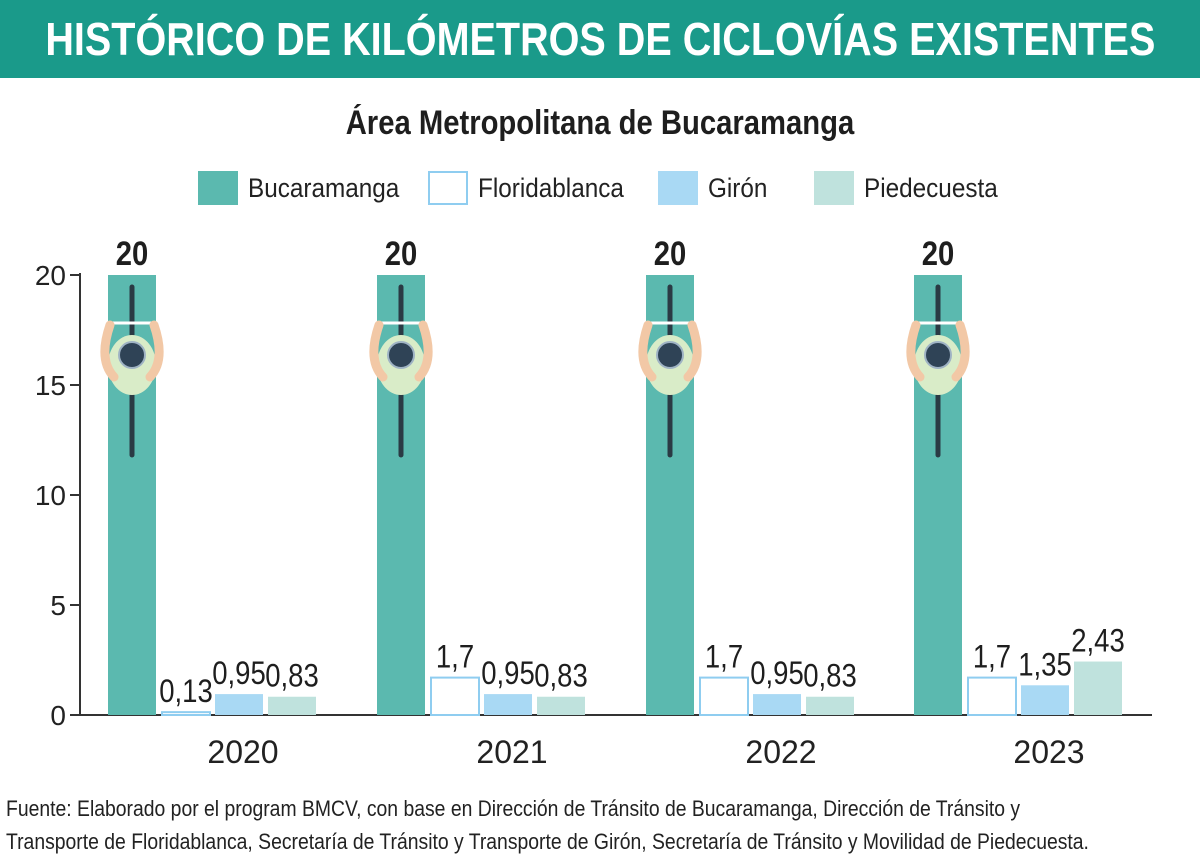 Image resolution: width=1200 pixels, height=861 pixels. I want to click on bar-piedecuesta-2023, so click(1098, 688).